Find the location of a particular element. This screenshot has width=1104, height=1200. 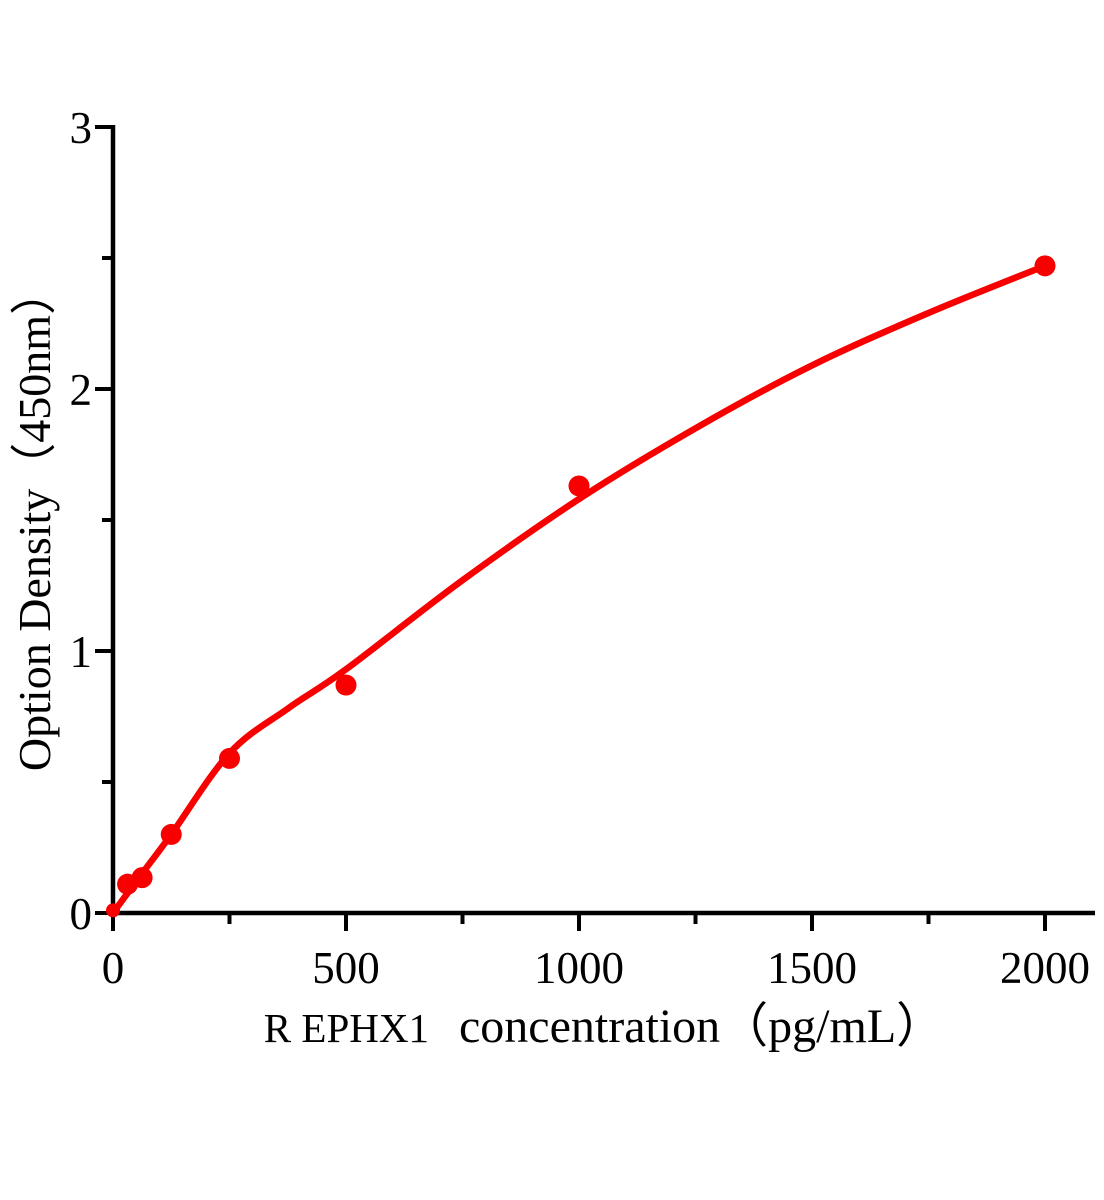

x-axis-tick-label: 1500 is located at coordinates (812, 968).